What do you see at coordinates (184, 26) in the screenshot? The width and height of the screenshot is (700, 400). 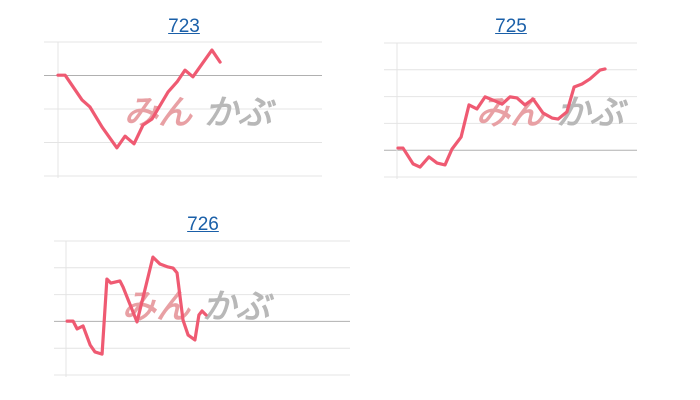 I see `chart-title-link: 723` at bounding box center [184, 26].